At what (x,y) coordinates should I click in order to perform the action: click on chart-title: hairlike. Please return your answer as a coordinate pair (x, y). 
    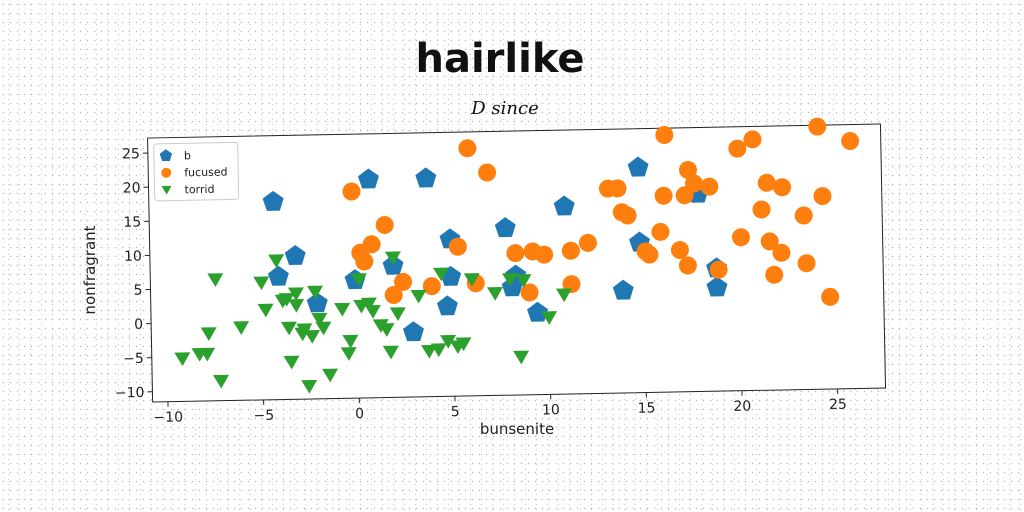
    Looking at the image, I should click on (500, 59).